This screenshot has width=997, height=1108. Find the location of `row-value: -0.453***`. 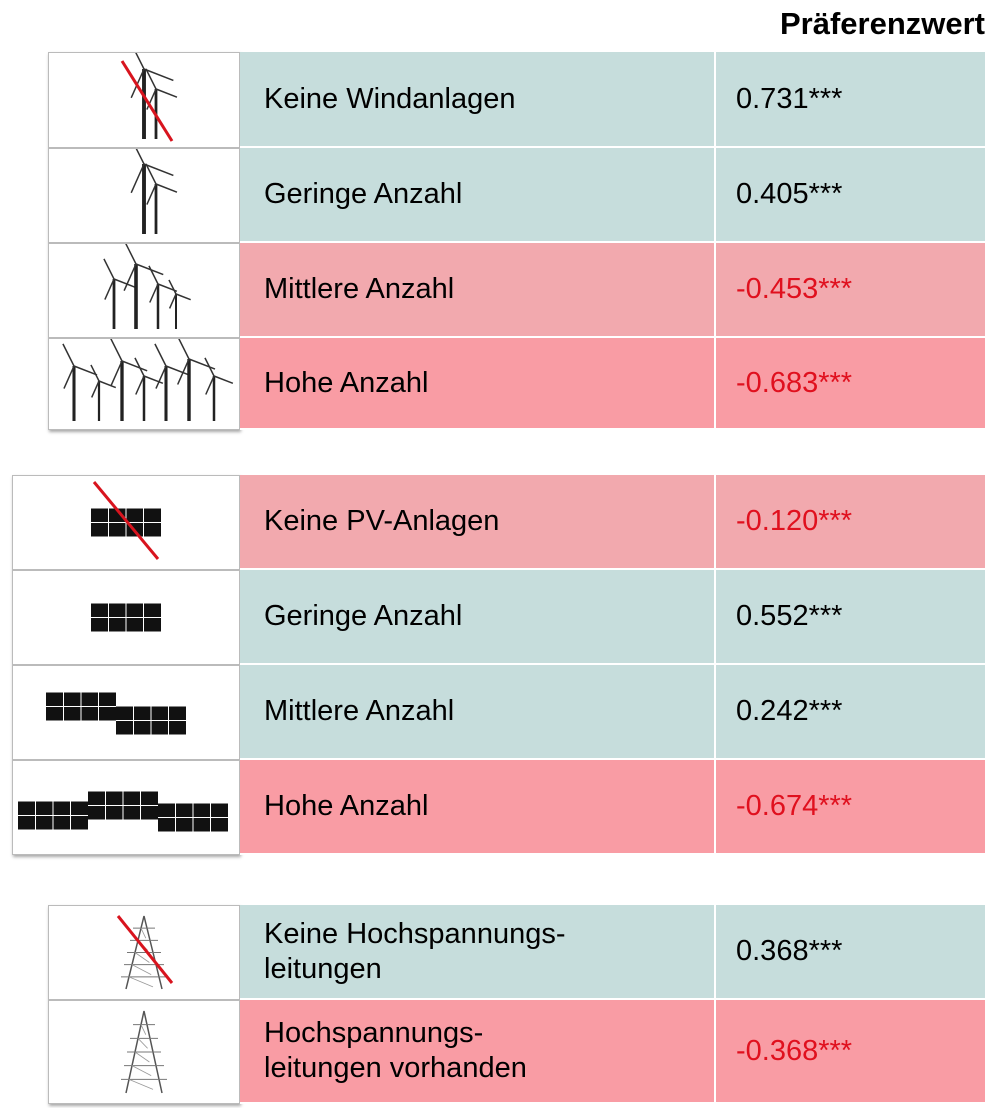

row-value: -0.453*** is located at coordinates (850, 290).